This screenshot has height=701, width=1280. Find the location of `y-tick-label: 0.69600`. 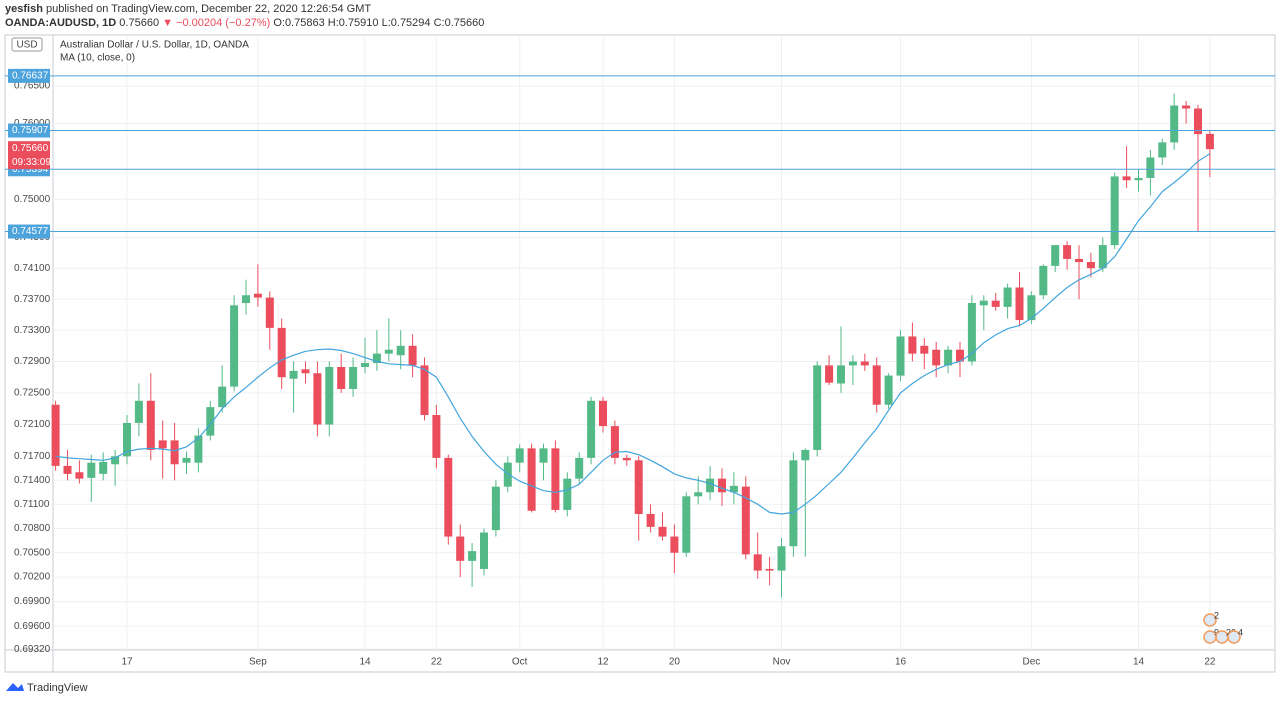

y-tick-label: 0.69600 is located at coordinates (32, 626).